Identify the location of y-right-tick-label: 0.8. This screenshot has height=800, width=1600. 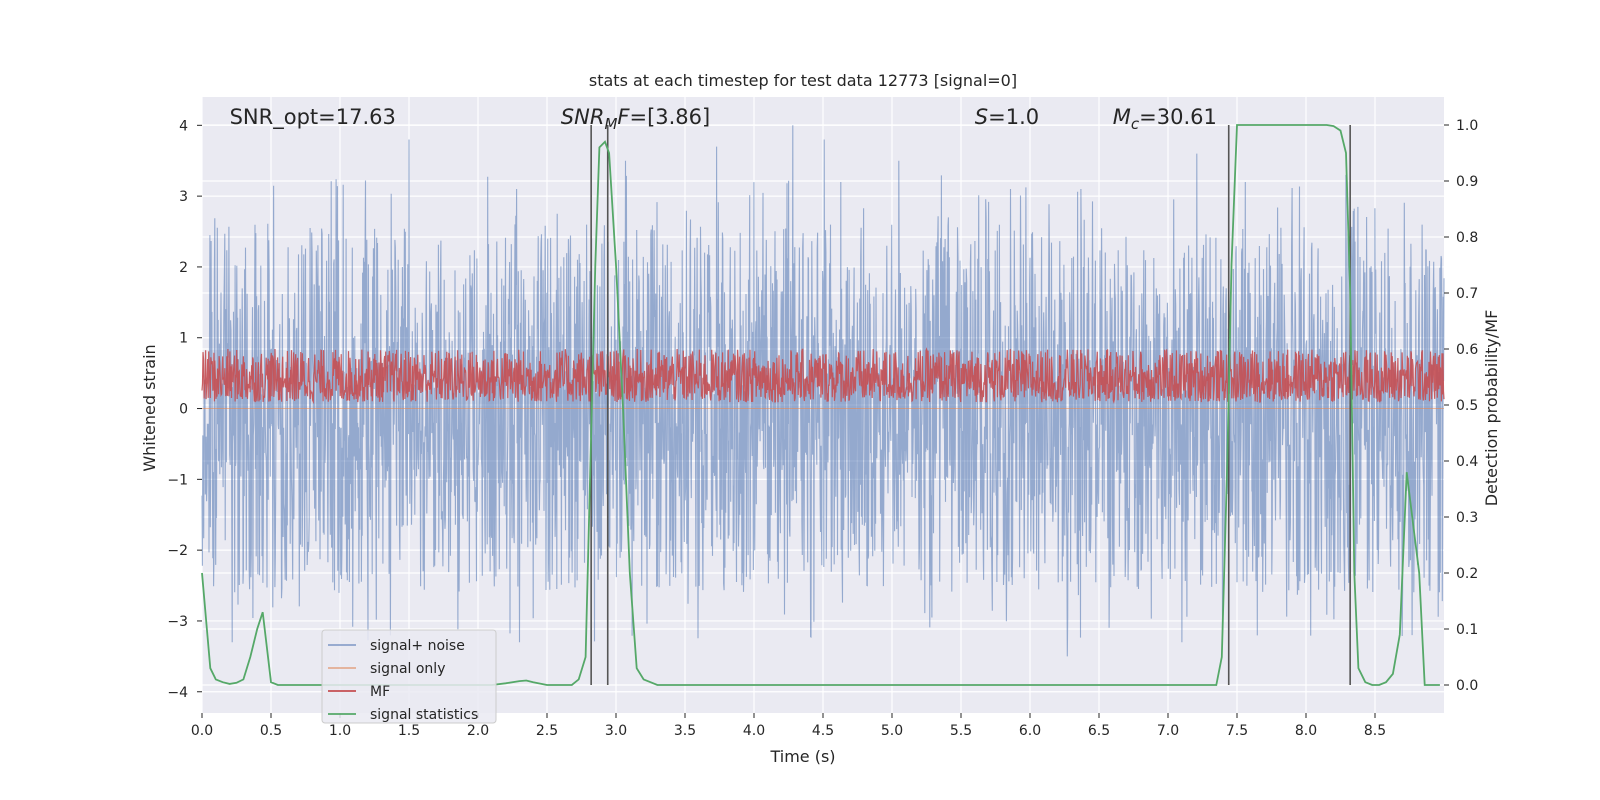
(1467, 238).